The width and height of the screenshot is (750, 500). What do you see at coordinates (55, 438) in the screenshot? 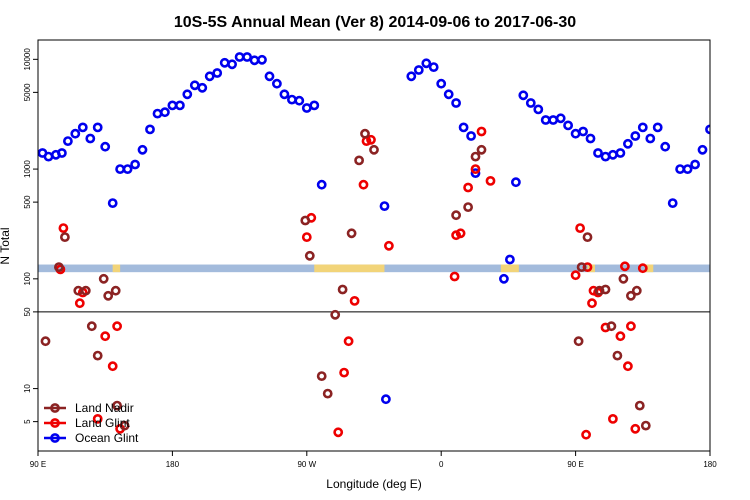
I see `legend-marker-ocean-glint` at bounding box center [55, 438].